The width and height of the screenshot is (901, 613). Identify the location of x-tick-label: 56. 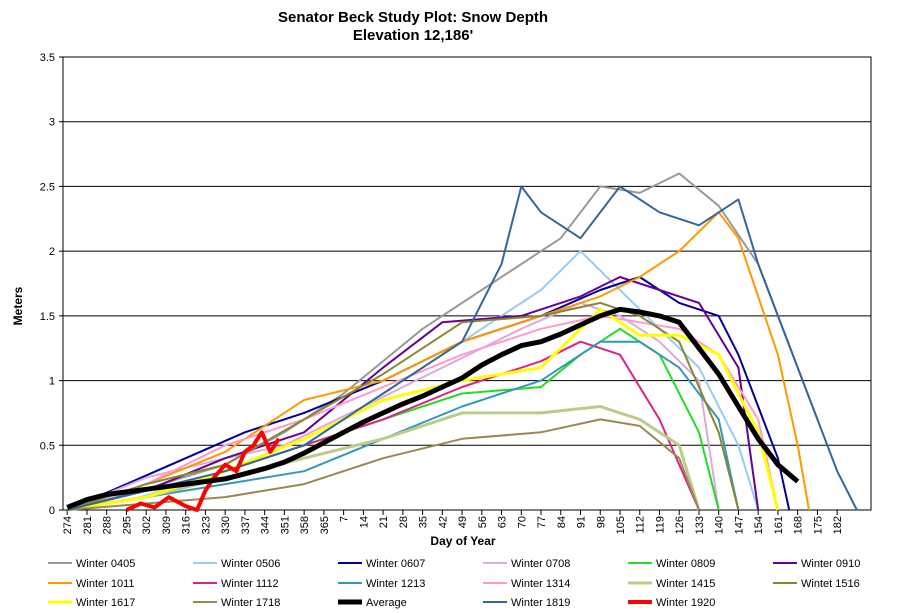
(483, 522).